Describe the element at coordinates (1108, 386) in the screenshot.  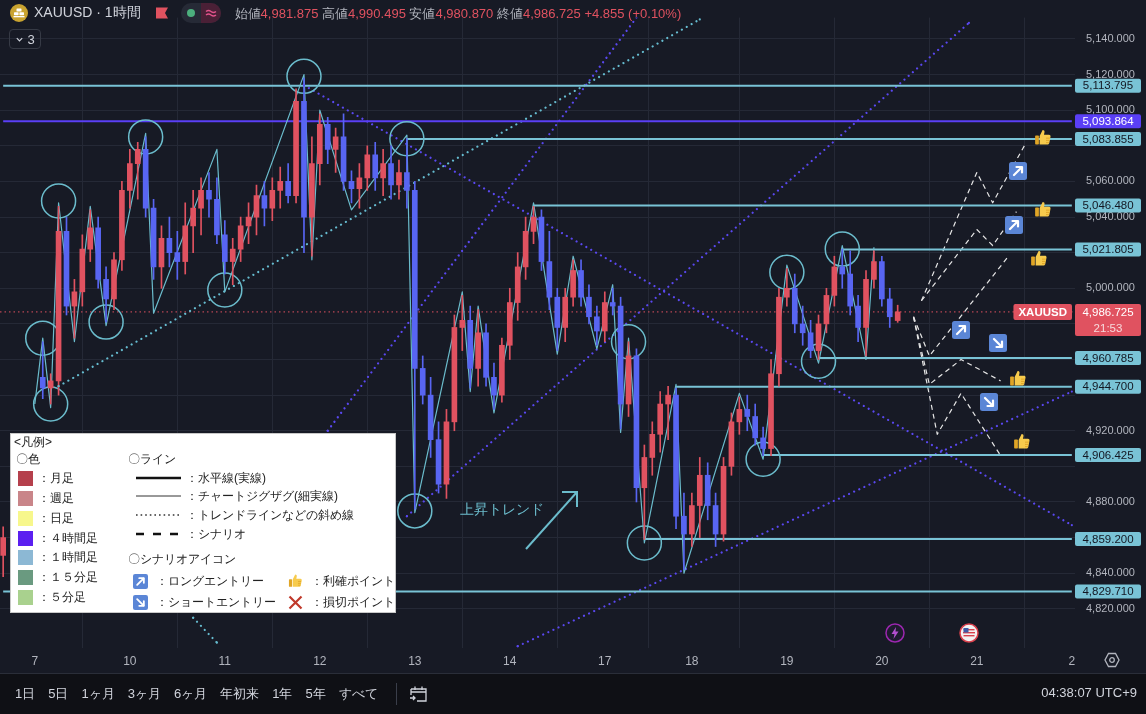
I see `text: 4,944.700` at that location.